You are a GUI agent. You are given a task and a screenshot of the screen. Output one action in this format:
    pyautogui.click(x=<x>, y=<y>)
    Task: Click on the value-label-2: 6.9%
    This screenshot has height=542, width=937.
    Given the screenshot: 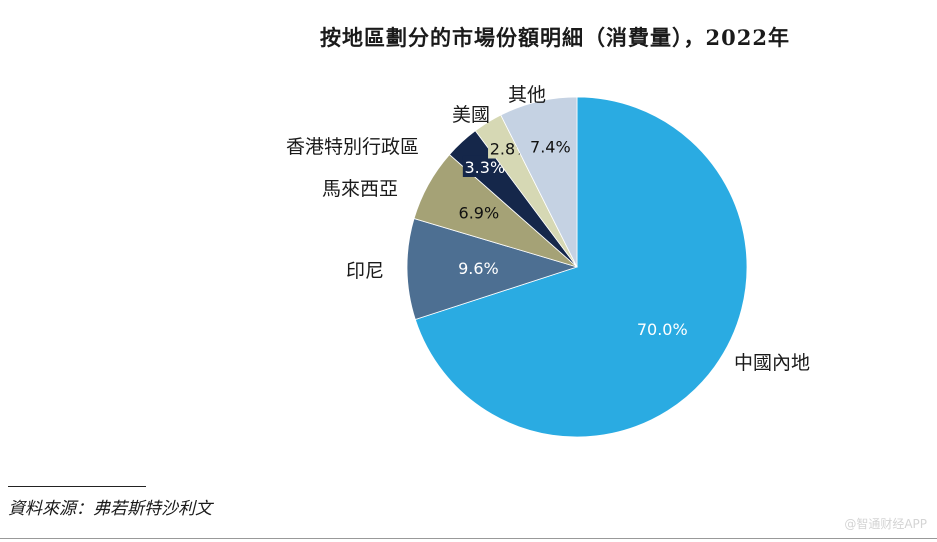 What is the action you would take?
    pyautogui.click(x=479, y=213)
    